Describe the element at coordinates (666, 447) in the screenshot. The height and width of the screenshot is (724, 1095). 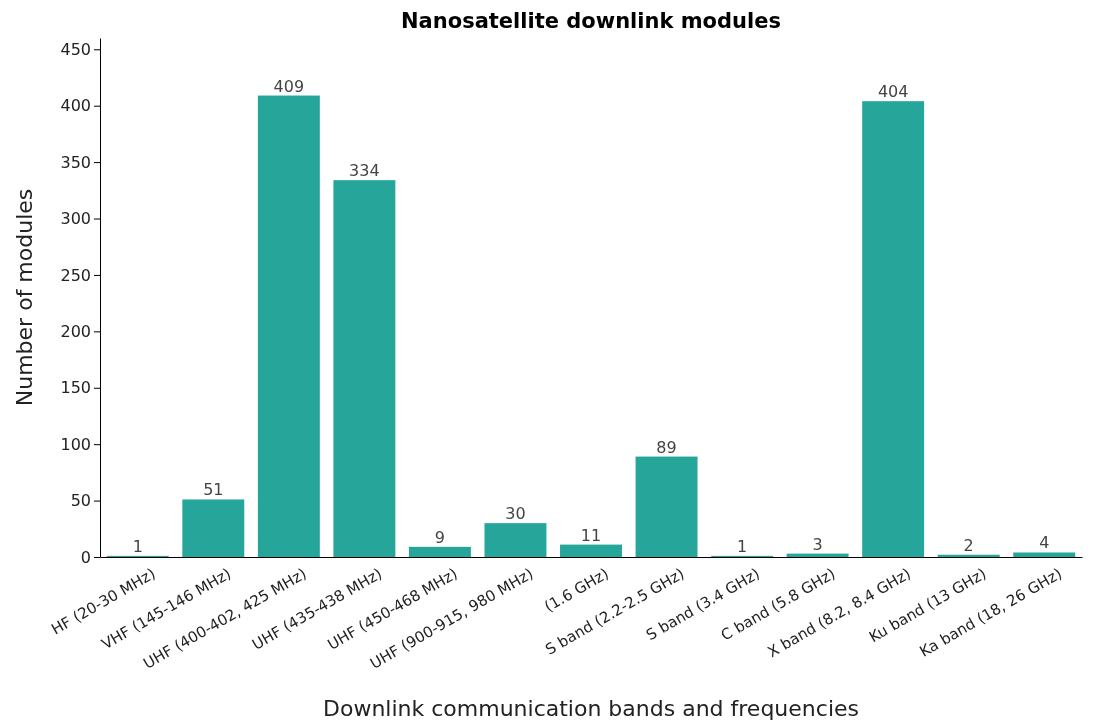
I see `data-label: 89` at that location.